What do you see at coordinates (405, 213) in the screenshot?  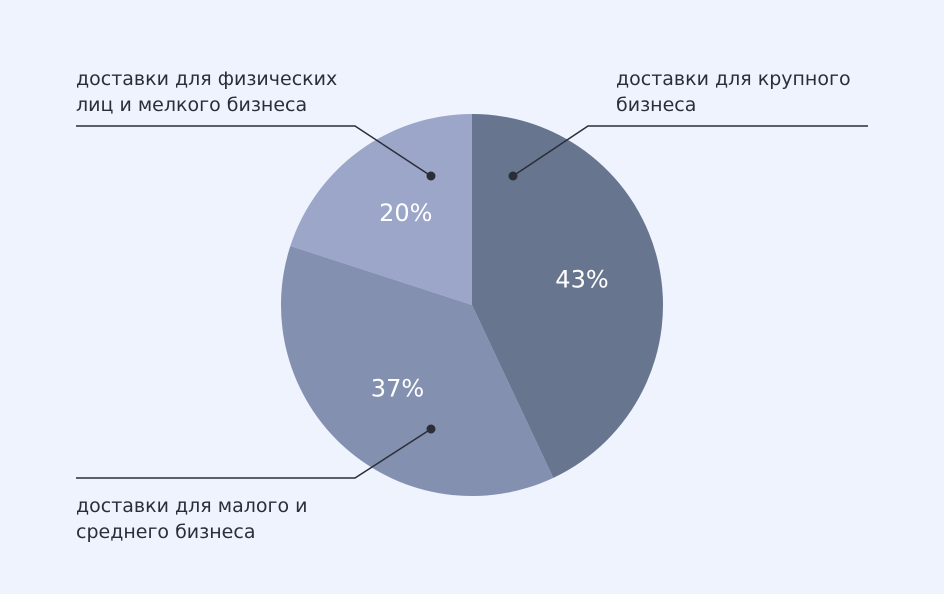 I see `value-label: 20%` at bounding box center [405, 213].